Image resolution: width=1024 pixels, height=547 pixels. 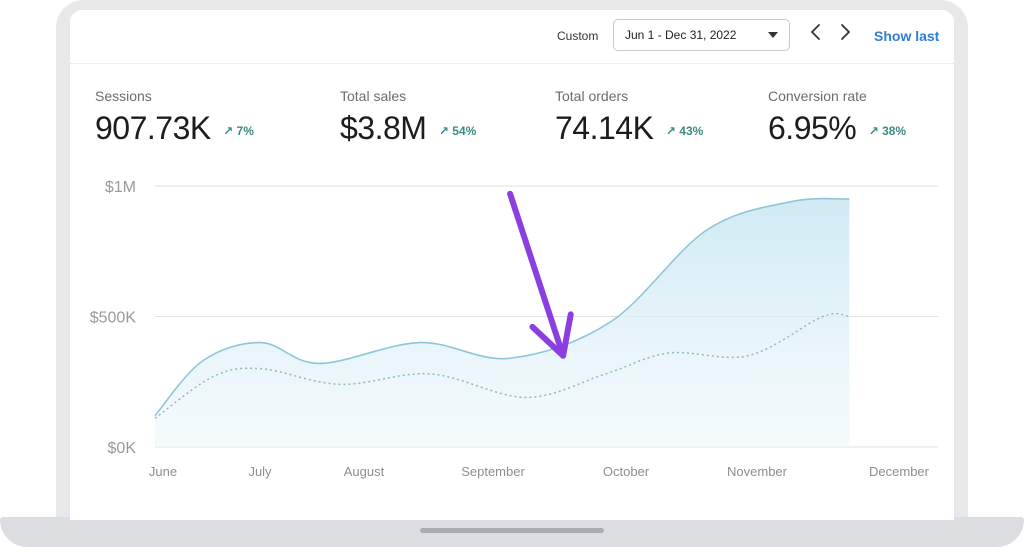 I want to click on custom-label: Custom, so click(x=578, y=36).